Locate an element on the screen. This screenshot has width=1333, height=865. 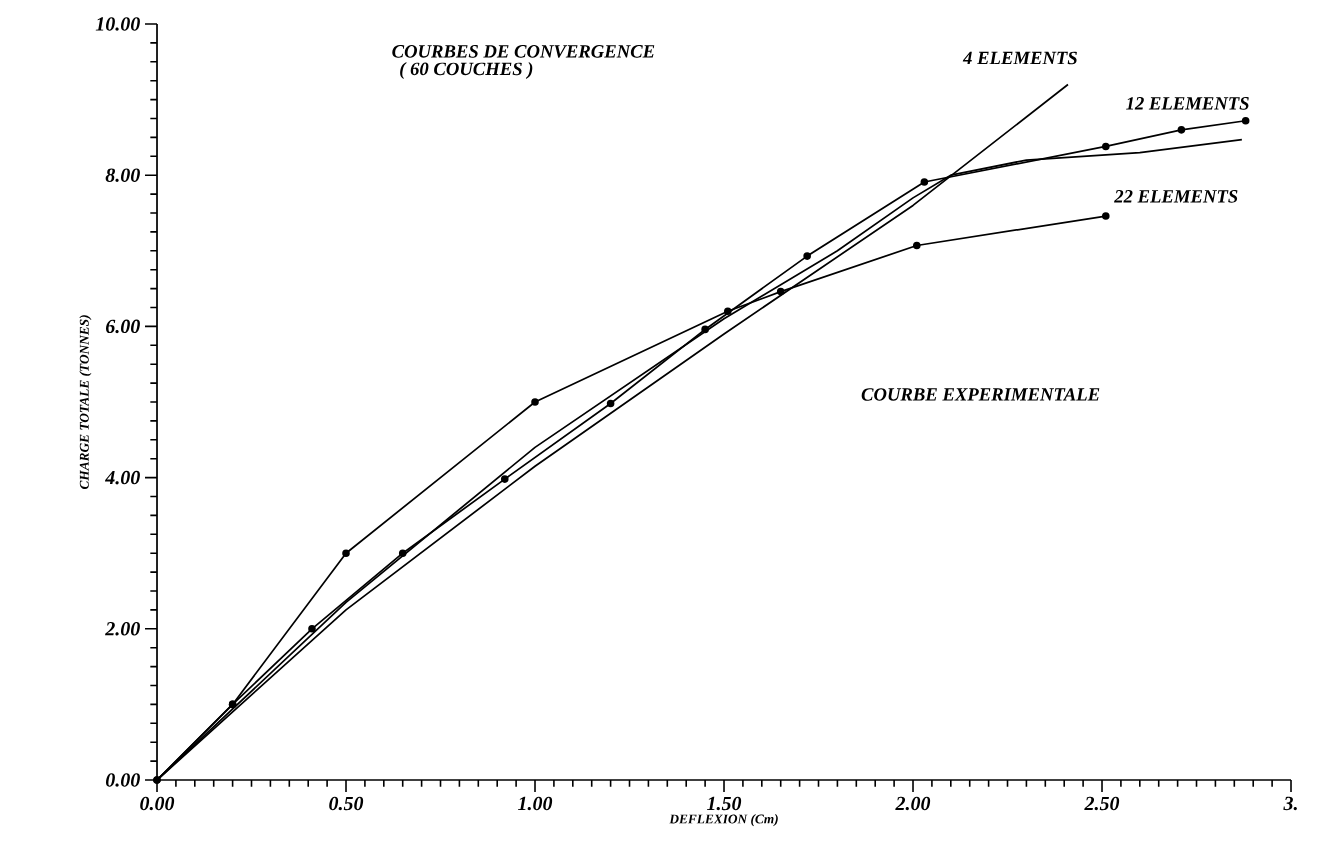
x-axis-title: DEFLEXION (Cm) is located at coordinates (723, 820).